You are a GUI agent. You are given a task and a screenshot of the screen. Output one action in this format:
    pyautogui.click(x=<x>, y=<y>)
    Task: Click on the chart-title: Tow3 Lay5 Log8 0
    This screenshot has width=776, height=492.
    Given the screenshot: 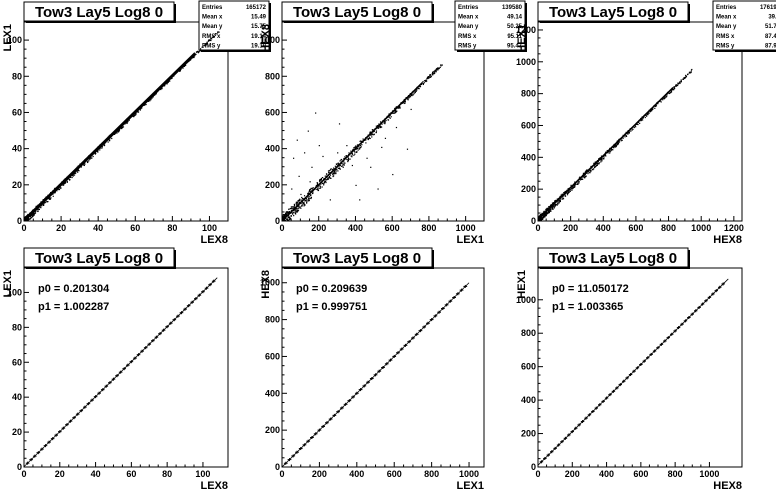 What is the action you would take?
    pyautogui.click(x=357, y=258)
    